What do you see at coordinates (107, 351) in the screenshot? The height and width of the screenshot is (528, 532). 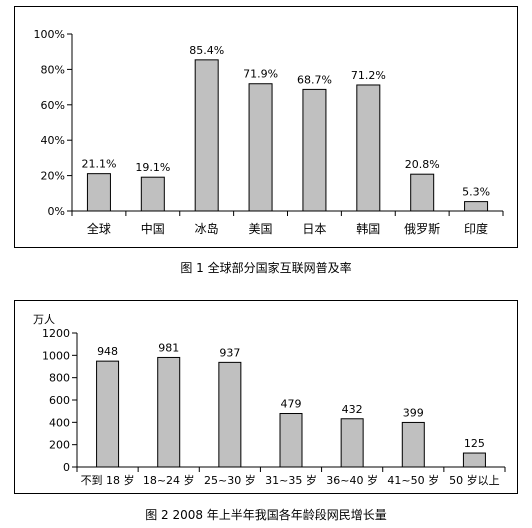 I see `chart2-value-label: 948` at bounding box center [107, 351].